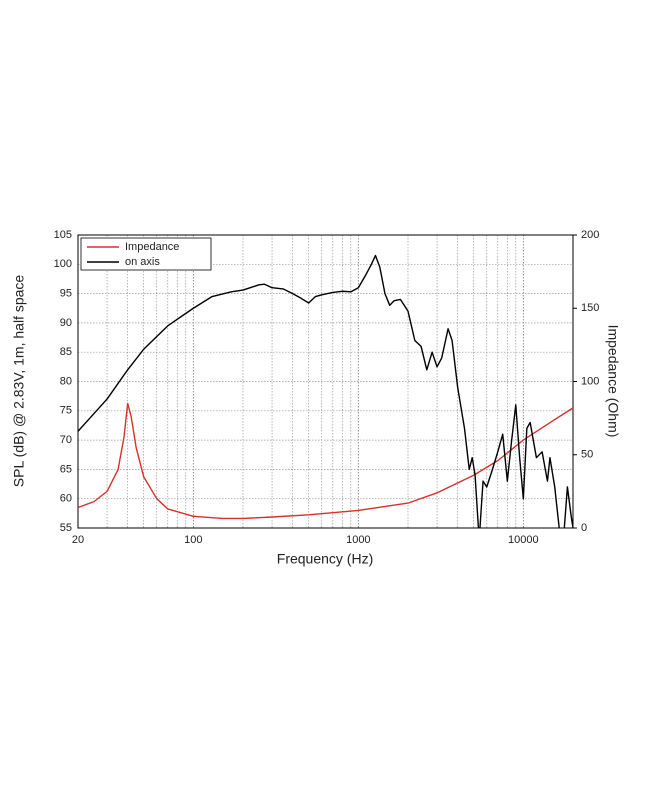 This screenshot has width=650, height=794. What do you see at coordinates (66, 381) in the screenshot?
I see `y-tick-label: 80` at bounding box center [66, 381].